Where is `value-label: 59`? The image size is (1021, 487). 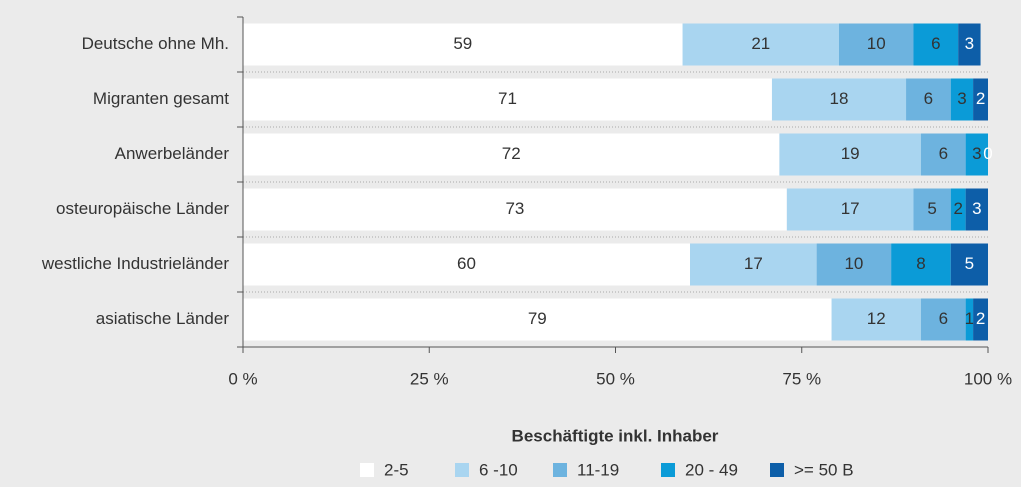 value-label: 59 is located at coordinates (462, 43).